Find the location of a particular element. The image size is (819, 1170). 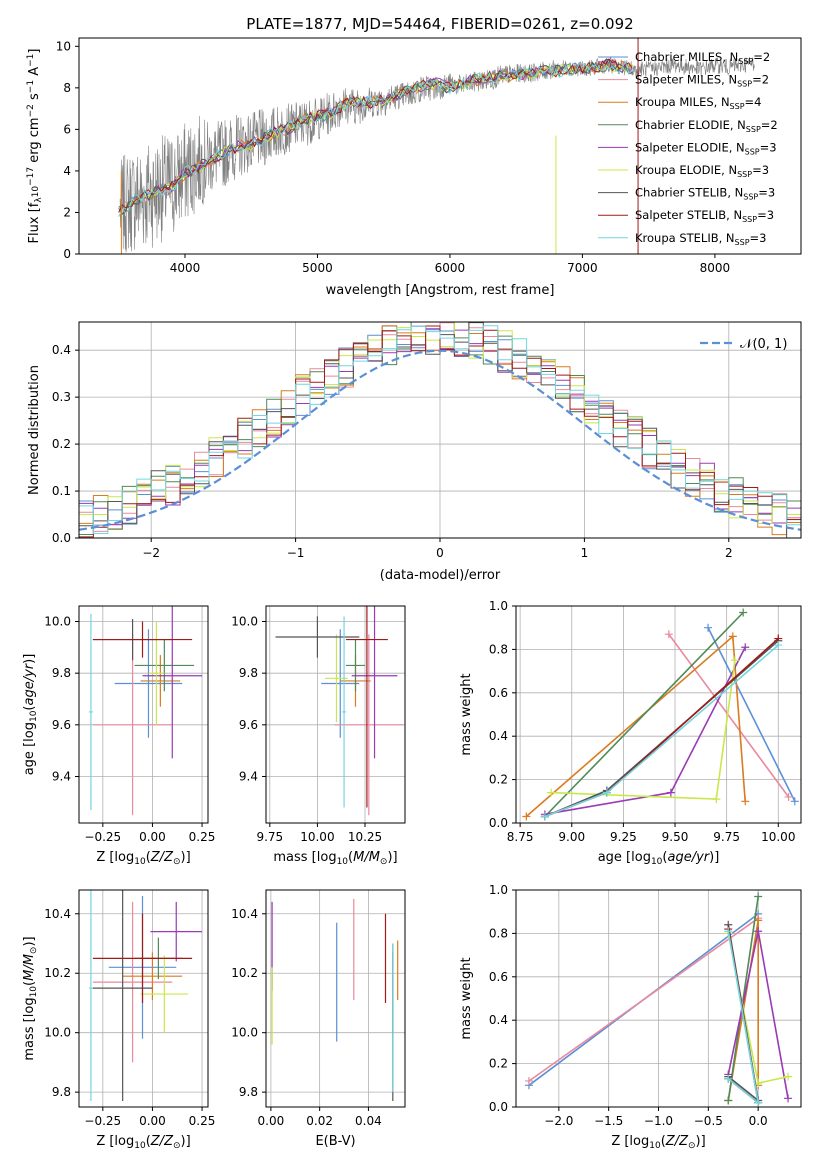

age-vs-mass-xtick-label: 10.25 is located at coordinates (365, 837).